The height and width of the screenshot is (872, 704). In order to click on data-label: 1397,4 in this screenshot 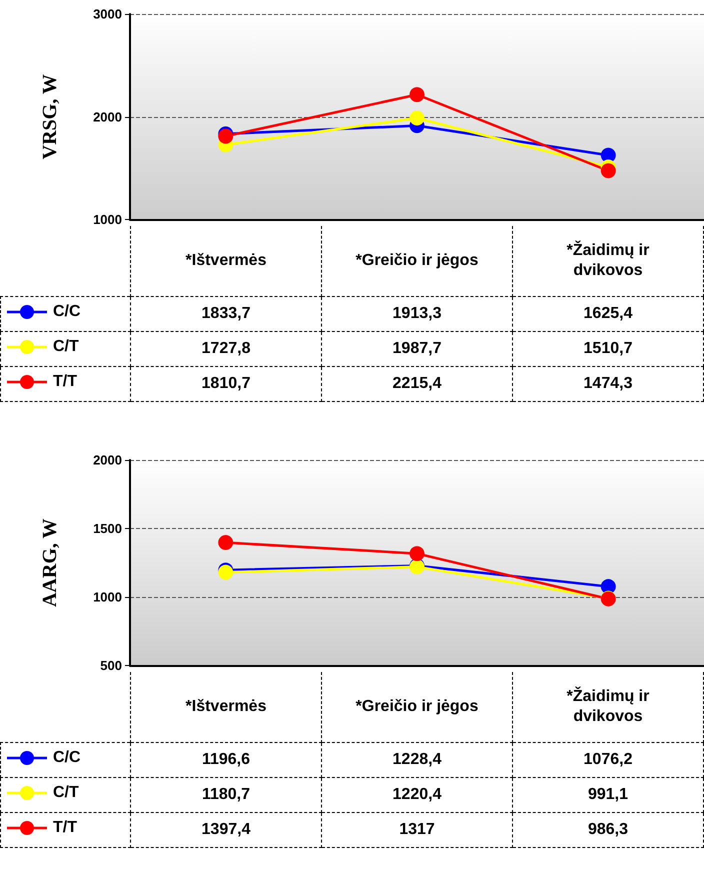, I will do `click(226, 830)`.